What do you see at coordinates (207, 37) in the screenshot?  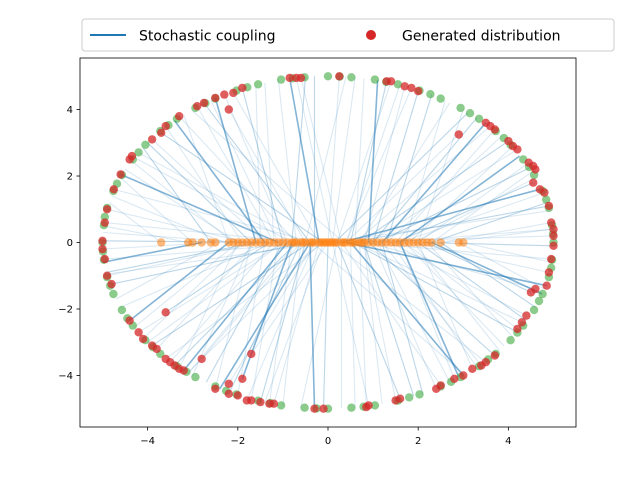 I see `legend-label-coupling: Stochastic coupling` at bounding box center [207, 37].